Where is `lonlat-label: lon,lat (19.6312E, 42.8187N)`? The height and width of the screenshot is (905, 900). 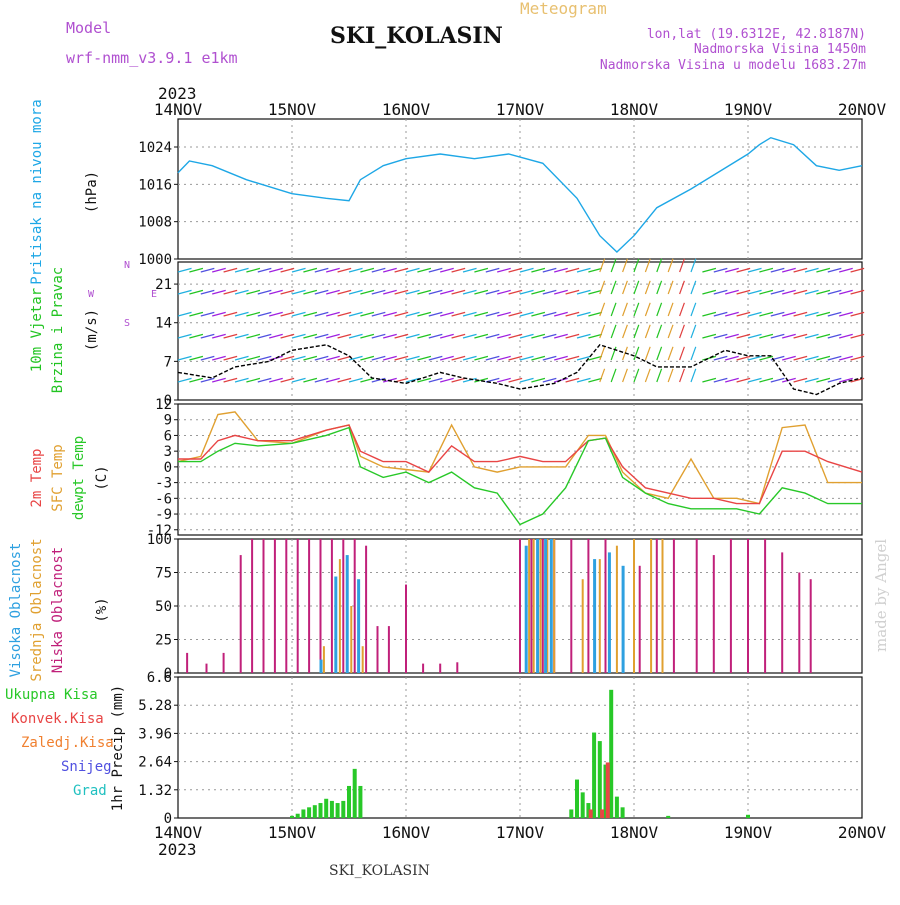
lonlat-label: lon,lat (19.6312E, 42.8187N) is located at coordinates (756, 34).